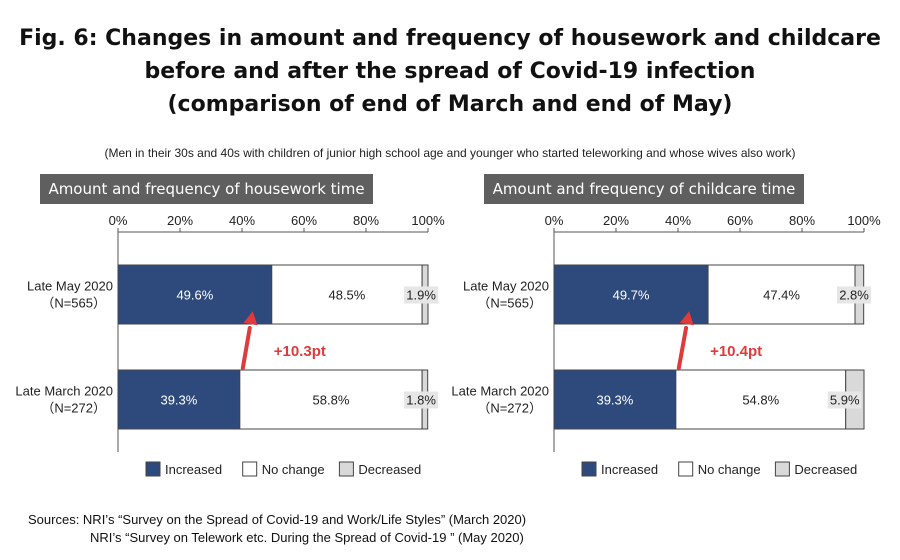  Describe the element at coordinates (193, 469) in the screenshot. I see `housework-legend-label: Increased` at that location.